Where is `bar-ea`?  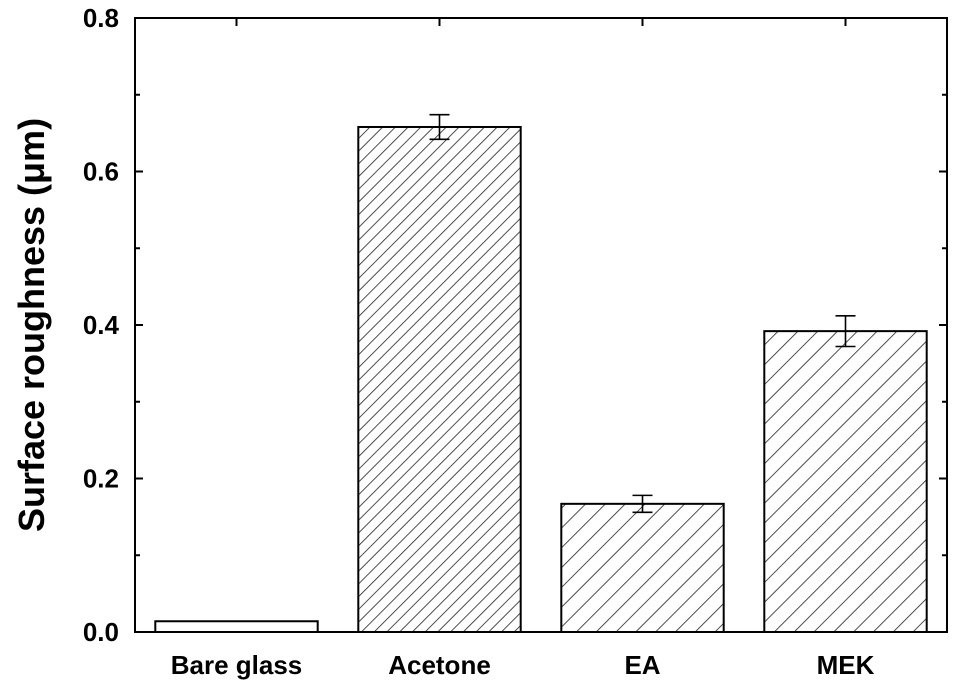 bar-ea is located at coordinates (642, 568).